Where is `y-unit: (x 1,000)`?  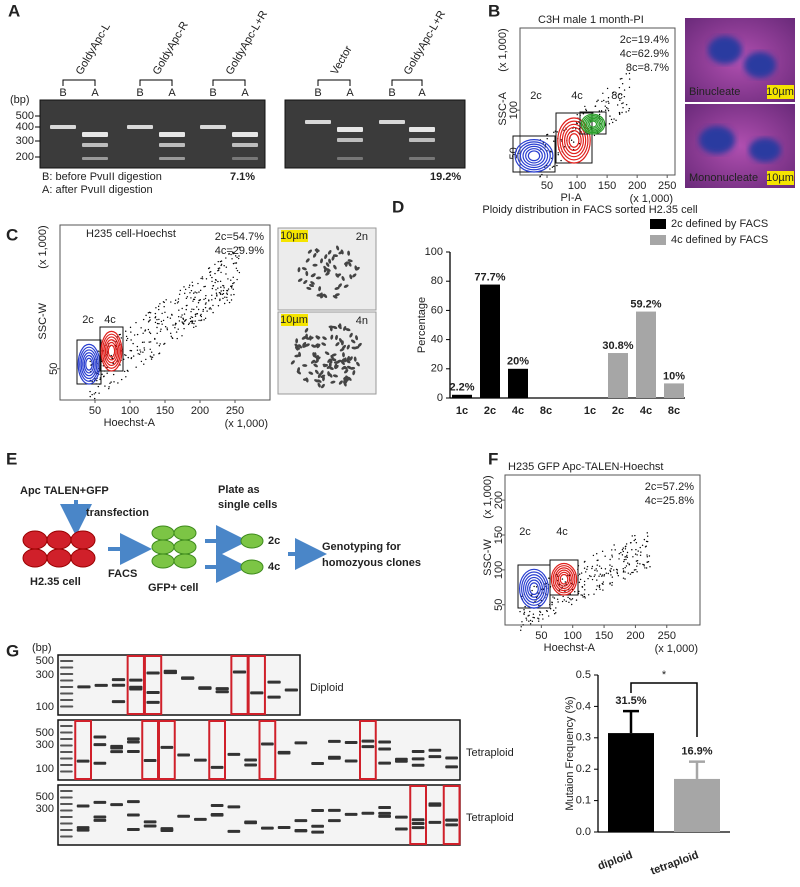
y-unit: (x 1,000) is located at coordinates (43, 246).